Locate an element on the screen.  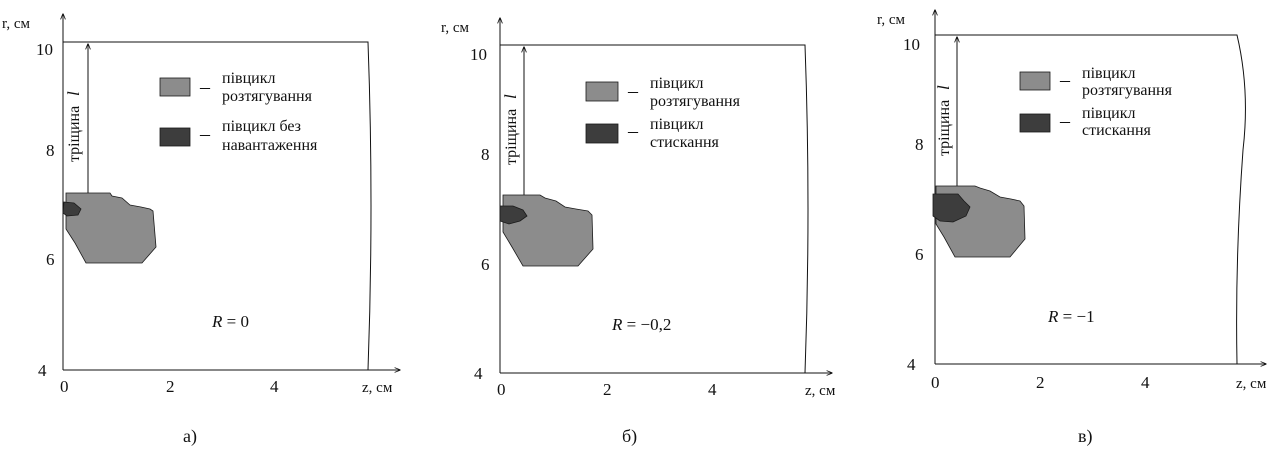
panel-c-z-tick: 0 is located at coordinates (935, 382).